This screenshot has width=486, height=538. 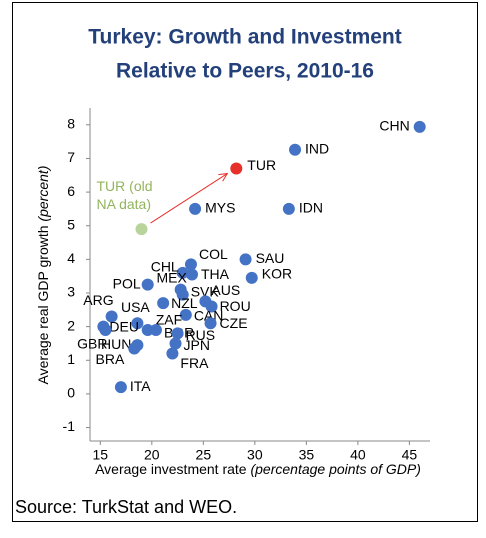 What do you see at coordinates (110, 359) in the screenshot?
I see `point-label: BRA` at bounding box center [110, 359].